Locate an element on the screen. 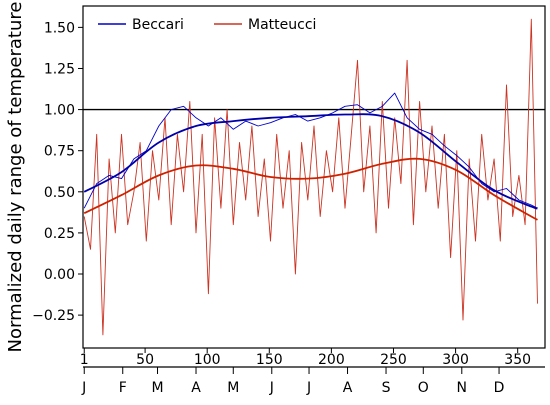 The height and width of the screenshot is (405, 550). x-tick-label: 250 is located at coordinates (393, 360).